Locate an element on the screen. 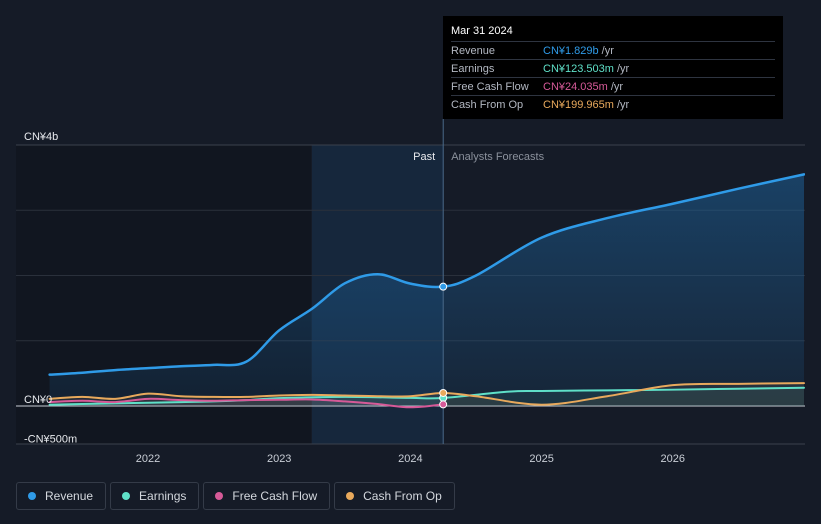  tooltip-label: Earnings is located at coordinates (473, 68).